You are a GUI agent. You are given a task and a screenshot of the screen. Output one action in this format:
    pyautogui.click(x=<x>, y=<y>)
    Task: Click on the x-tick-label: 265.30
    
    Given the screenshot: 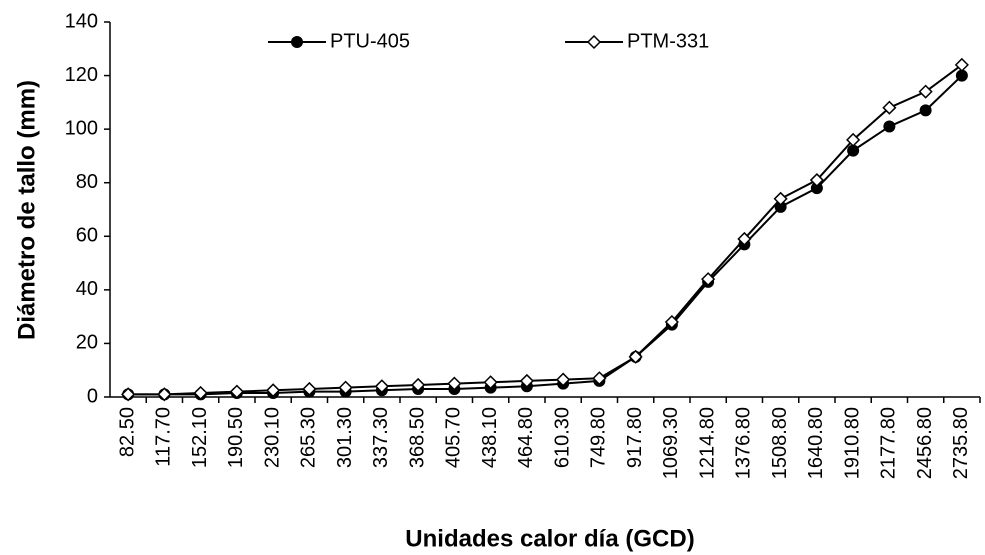 What is the action you would take?
    pyautogui.click(x=309, y=437)
    